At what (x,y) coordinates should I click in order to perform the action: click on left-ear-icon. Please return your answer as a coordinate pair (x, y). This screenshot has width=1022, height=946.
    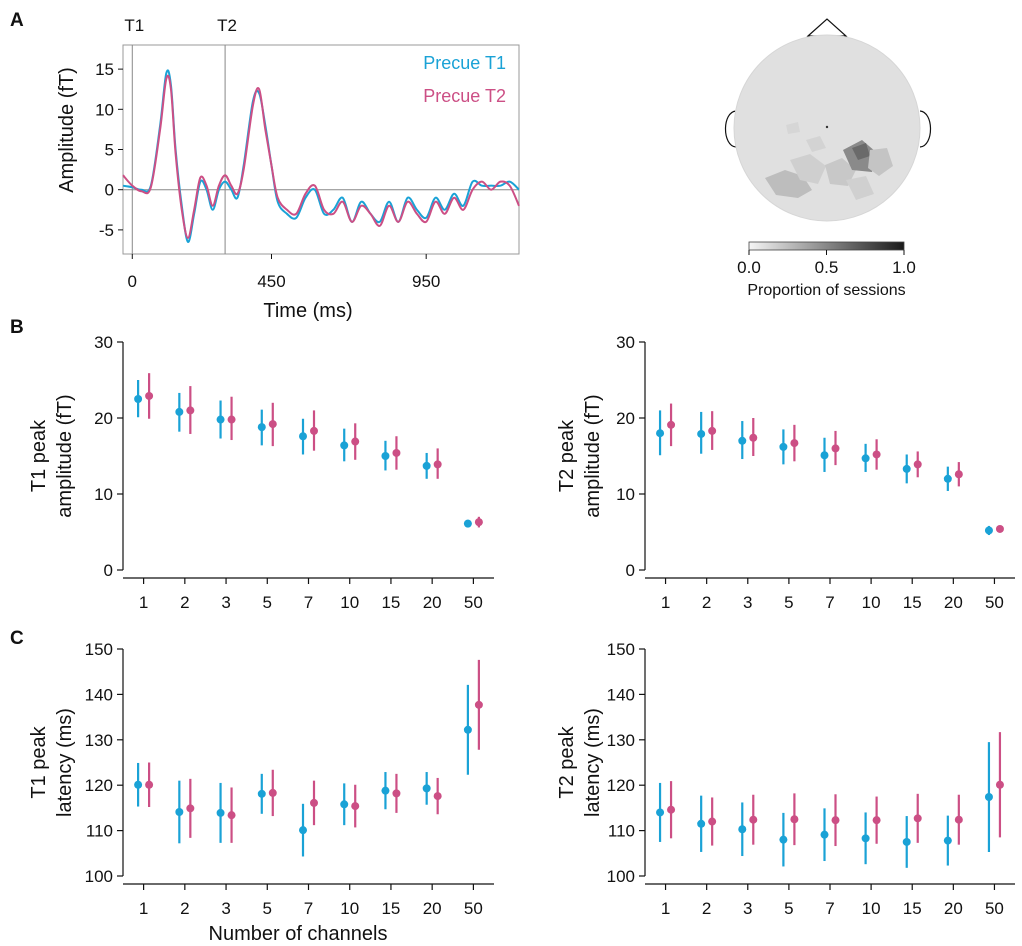
    Looking at the image, I should click on (730, 129).